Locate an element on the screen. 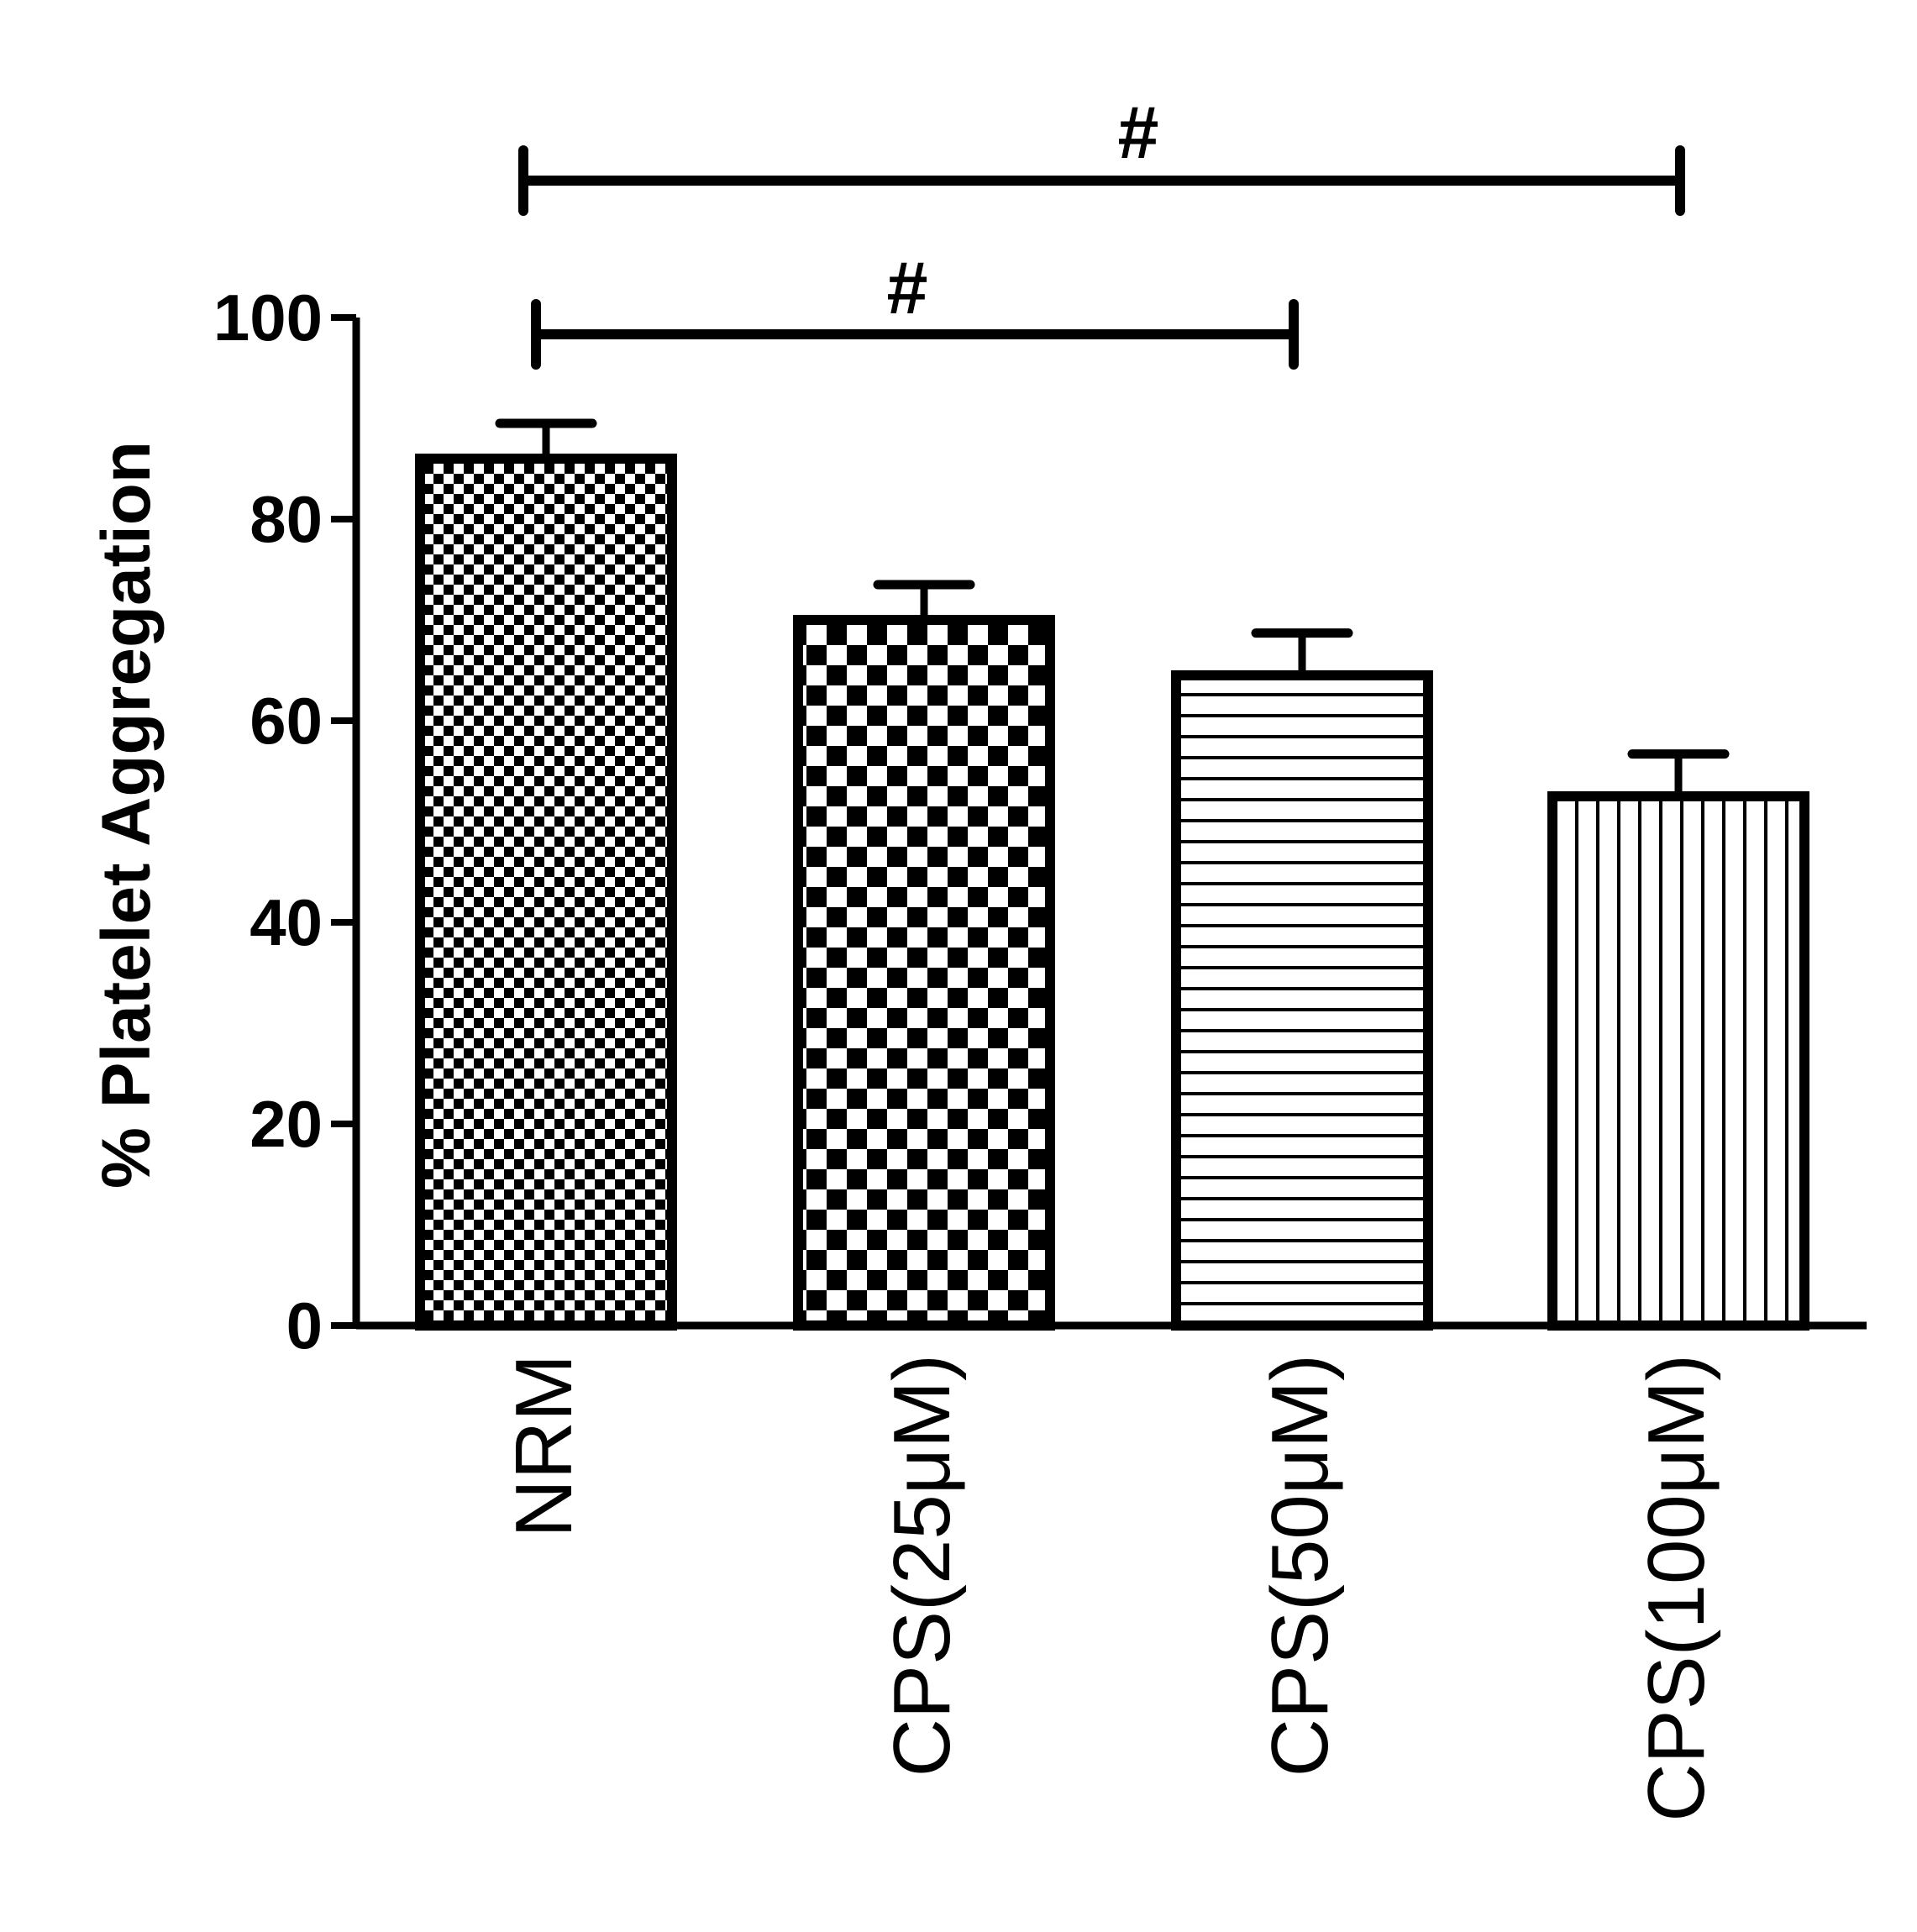 Image resolution: width=1917 pixels, height=1932 pixels. y-tick-label: 40 is located at coordinates (286, 922).